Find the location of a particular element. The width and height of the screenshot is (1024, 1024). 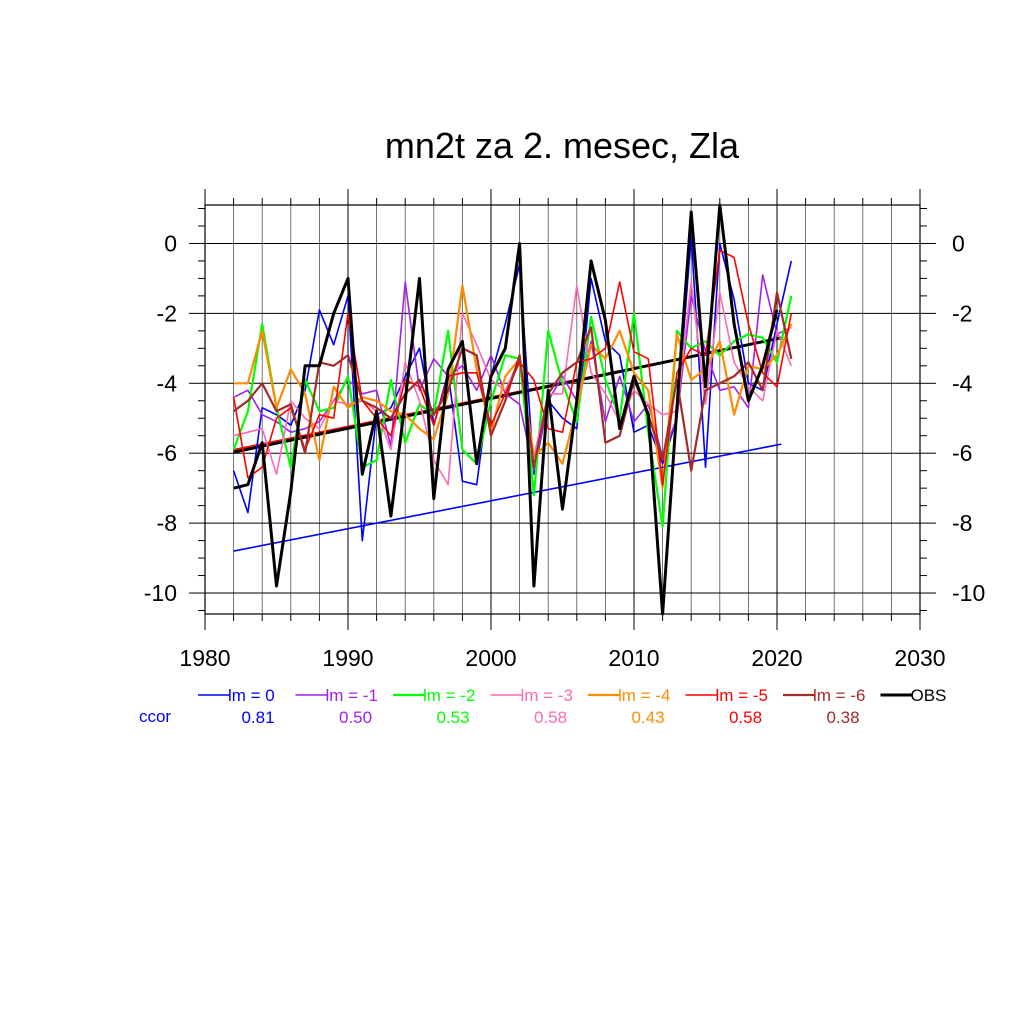

ccor-label: ccor is located at coordinates (155, 716).